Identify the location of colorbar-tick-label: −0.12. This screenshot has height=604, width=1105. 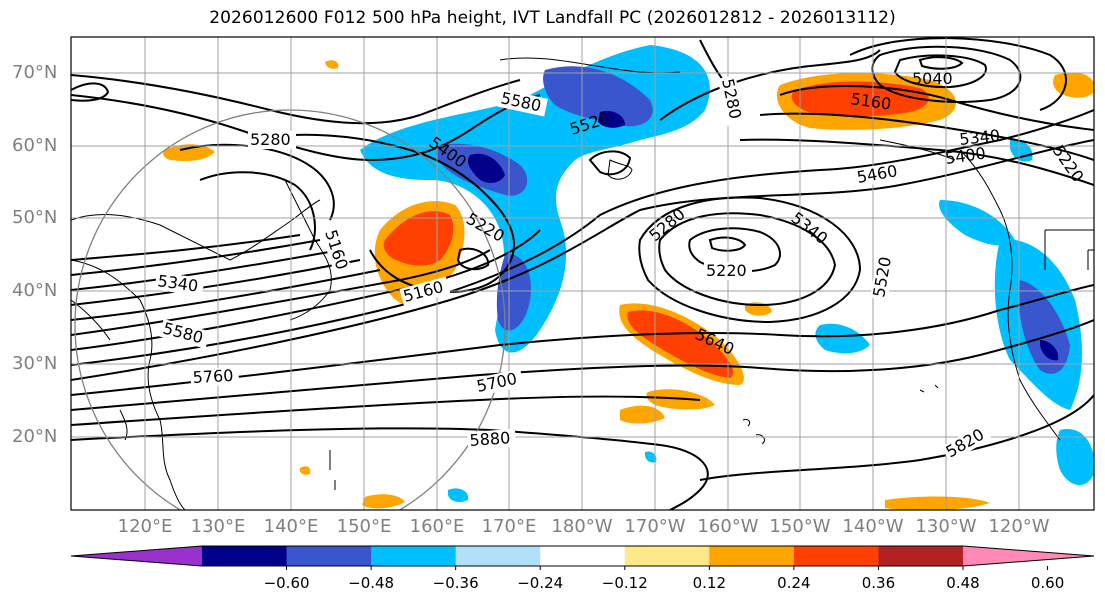
(624, 583).